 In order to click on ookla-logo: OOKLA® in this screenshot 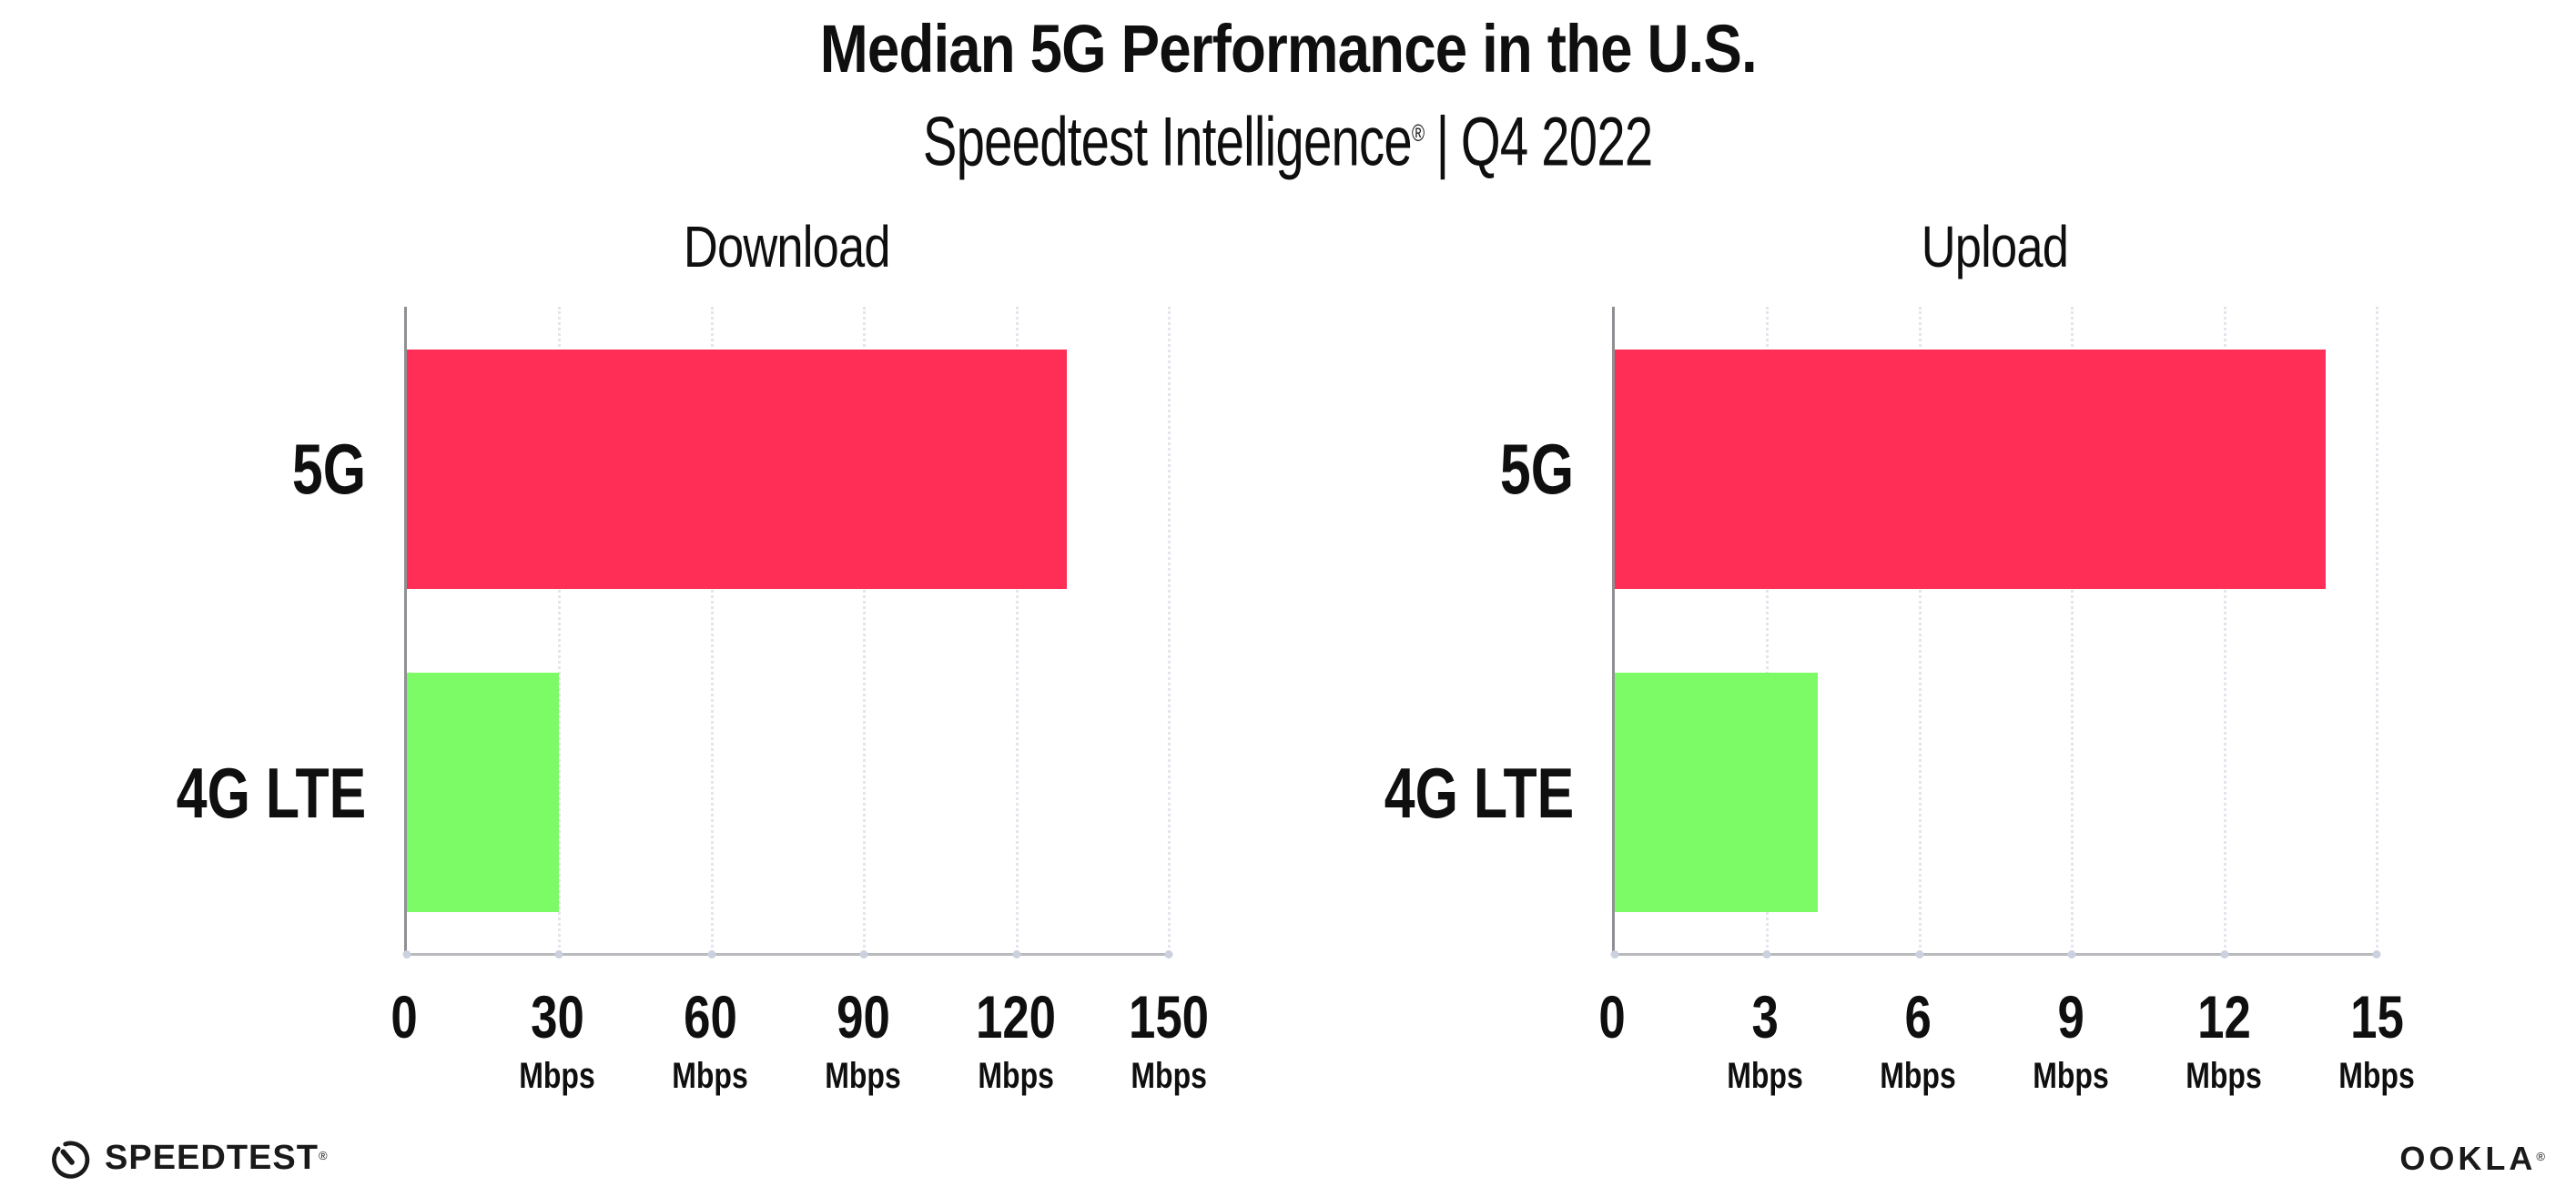, I will do `click(2474, 1159)`.